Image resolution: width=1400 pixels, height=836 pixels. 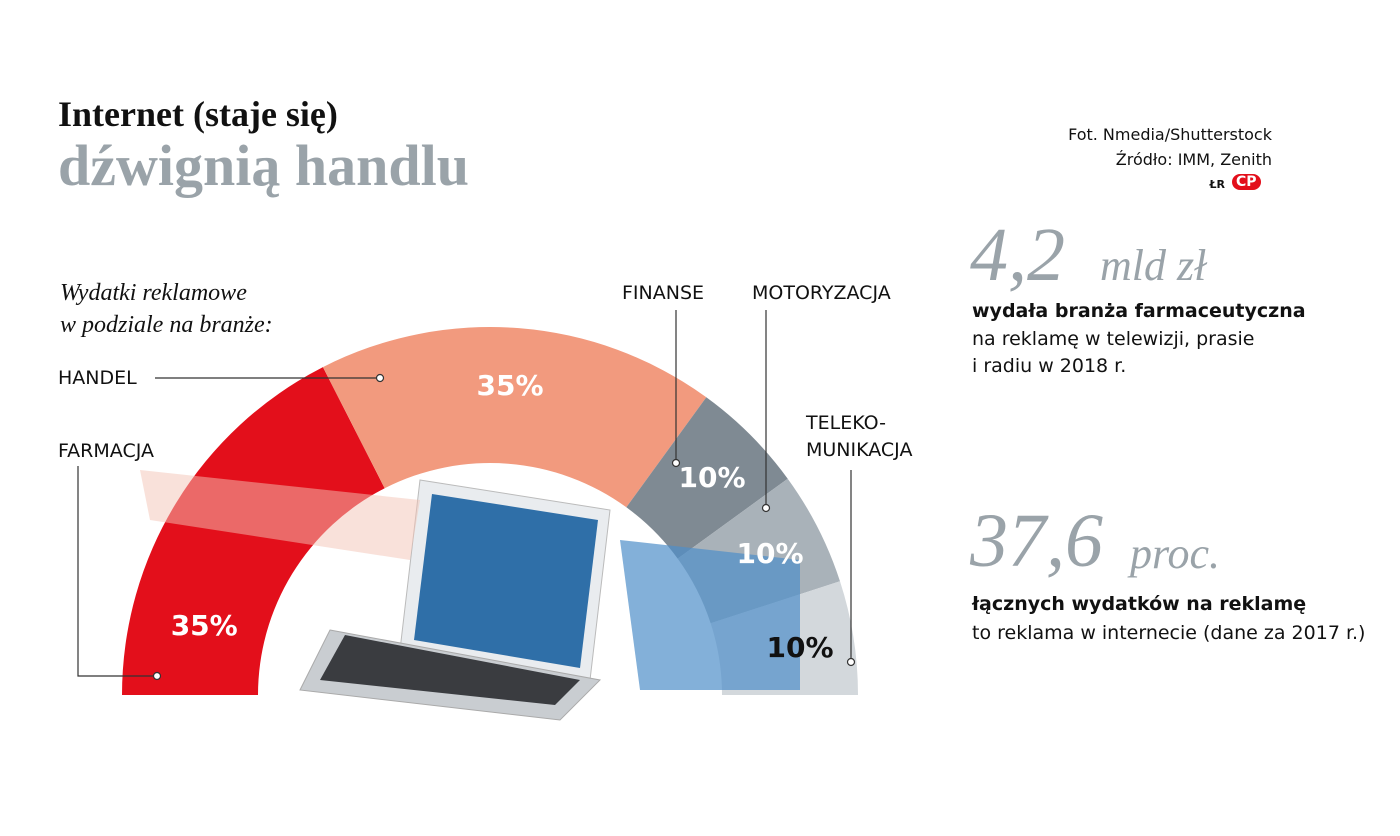 What do you see at coordinates (1153, 265) in the screenshot?
I see `stat-unit: mld zł` at bounding box center [1153, 265].